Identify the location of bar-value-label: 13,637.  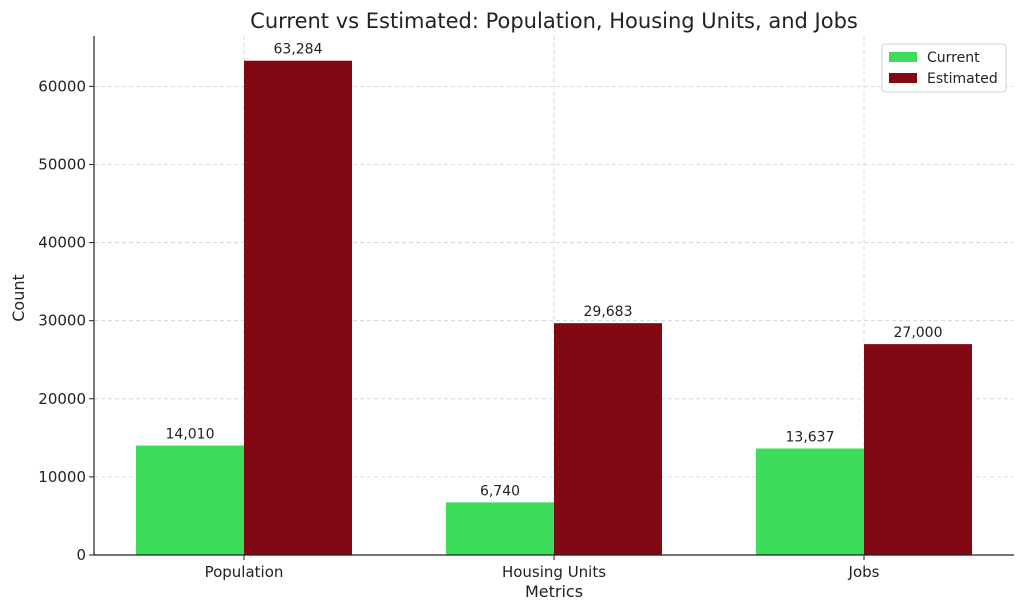
(810, 437).